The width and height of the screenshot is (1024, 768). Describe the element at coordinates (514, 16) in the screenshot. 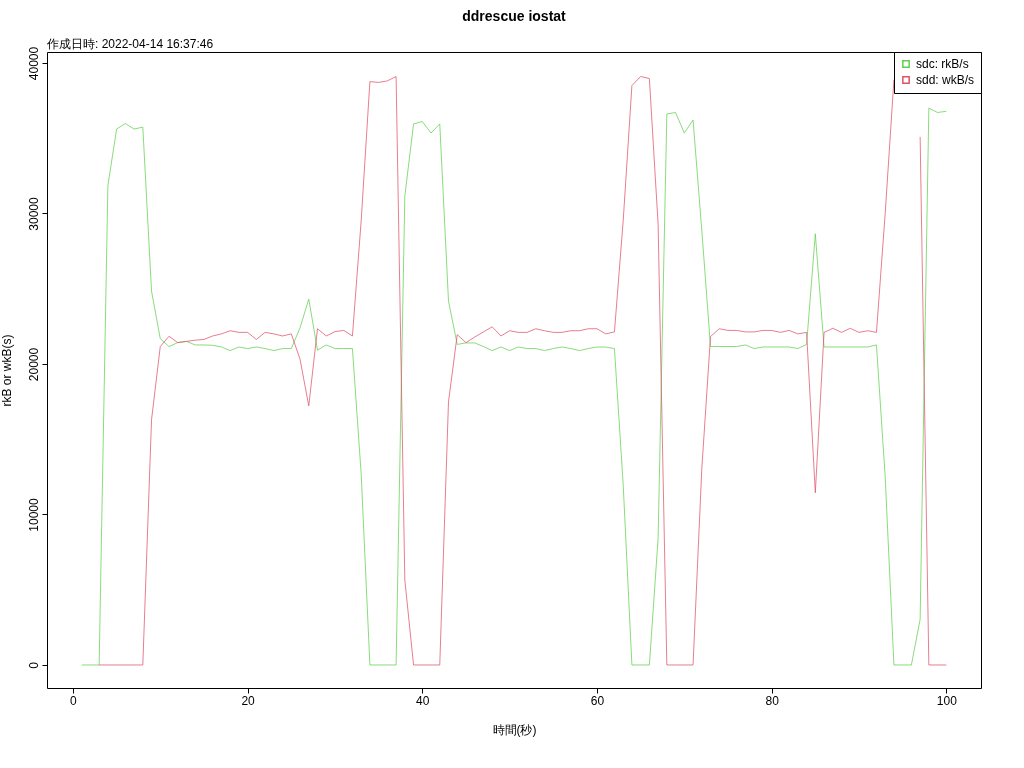

I see `chart-title: ddrescue iostat` at that location.